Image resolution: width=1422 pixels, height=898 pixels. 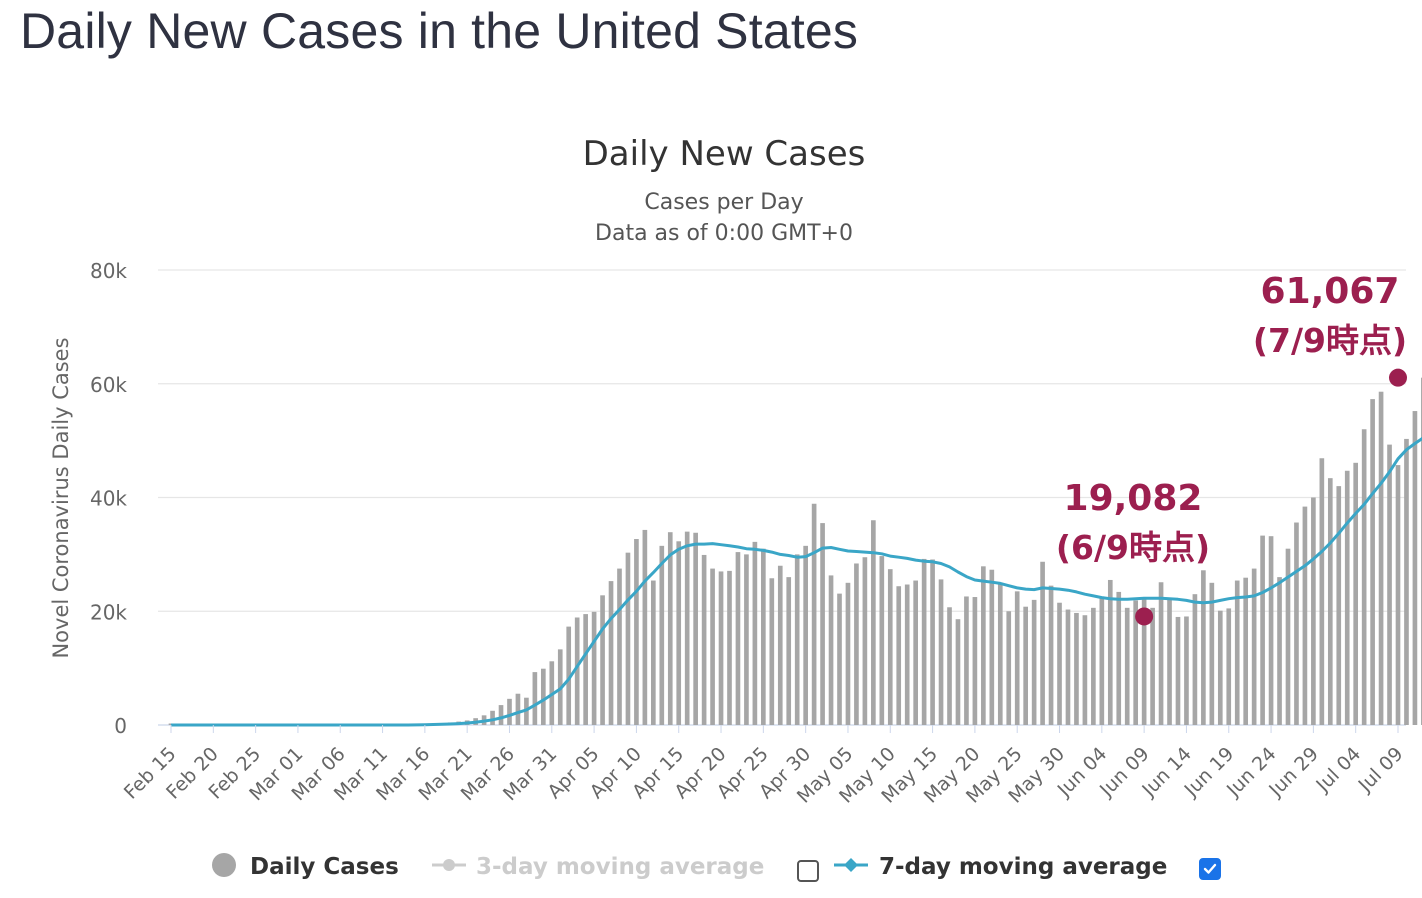 What do you see at coordinates (598, 867) in the screenshot?
I see `legend-item-3day-average: 3-day moving average` at bounding box center [598, 867].